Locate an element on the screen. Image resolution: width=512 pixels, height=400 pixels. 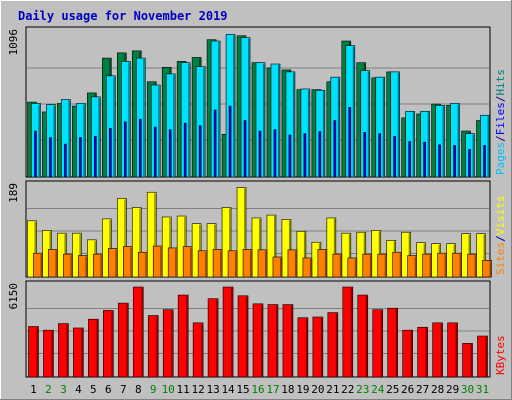
day-label: 6 is located at coordinates (108, 389).